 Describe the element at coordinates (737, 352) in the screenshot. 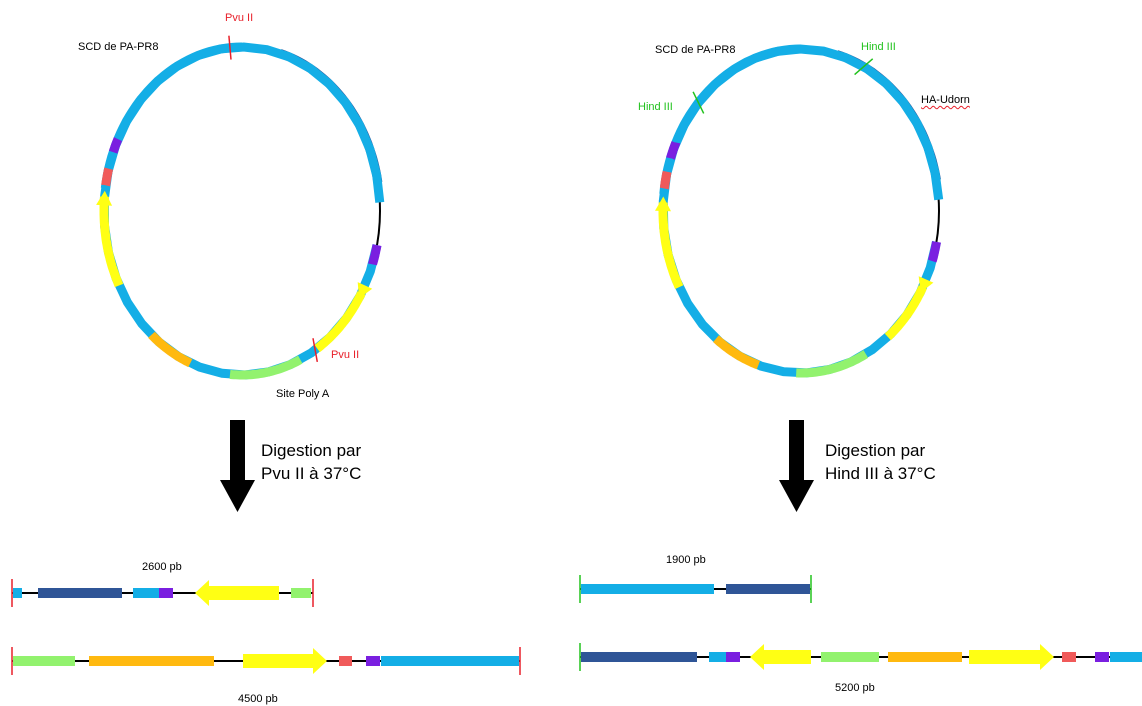

I see `right-orange-segment` at that location.